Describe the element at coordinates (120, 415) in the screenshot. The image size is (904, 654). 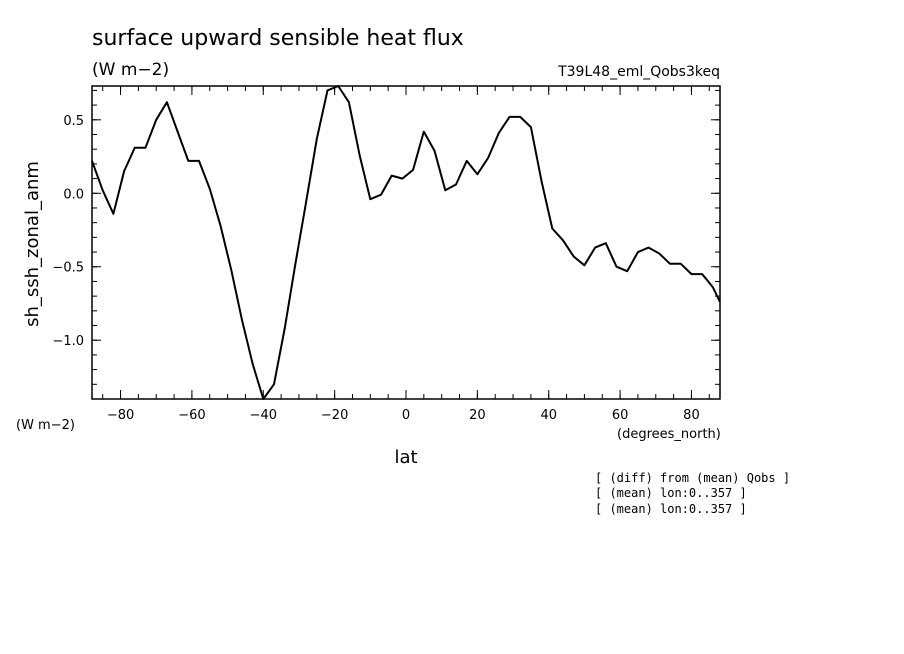
I see `x-tick-label: −80` at that location.